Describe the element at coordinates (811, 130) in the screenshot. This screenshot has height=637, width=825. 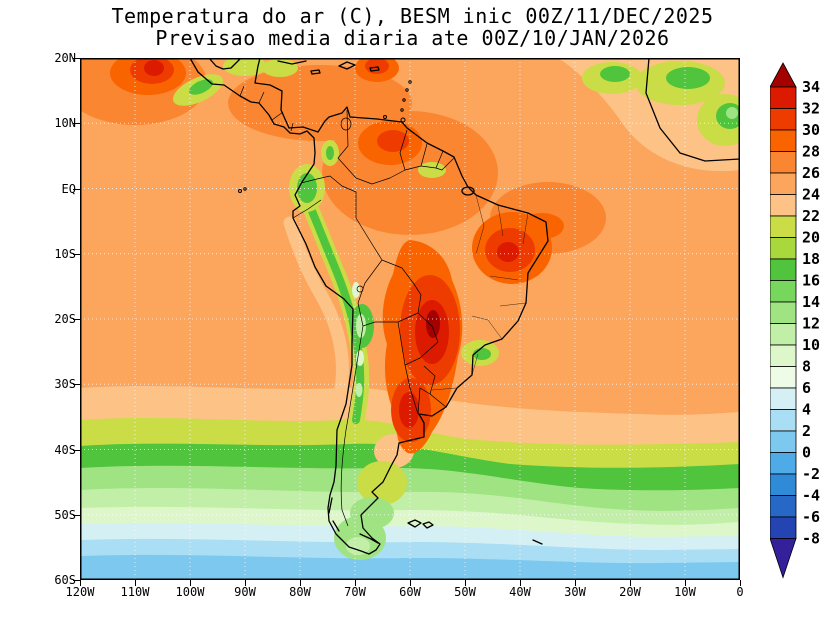
I see `colorbar-tick-label: 30` at that location.